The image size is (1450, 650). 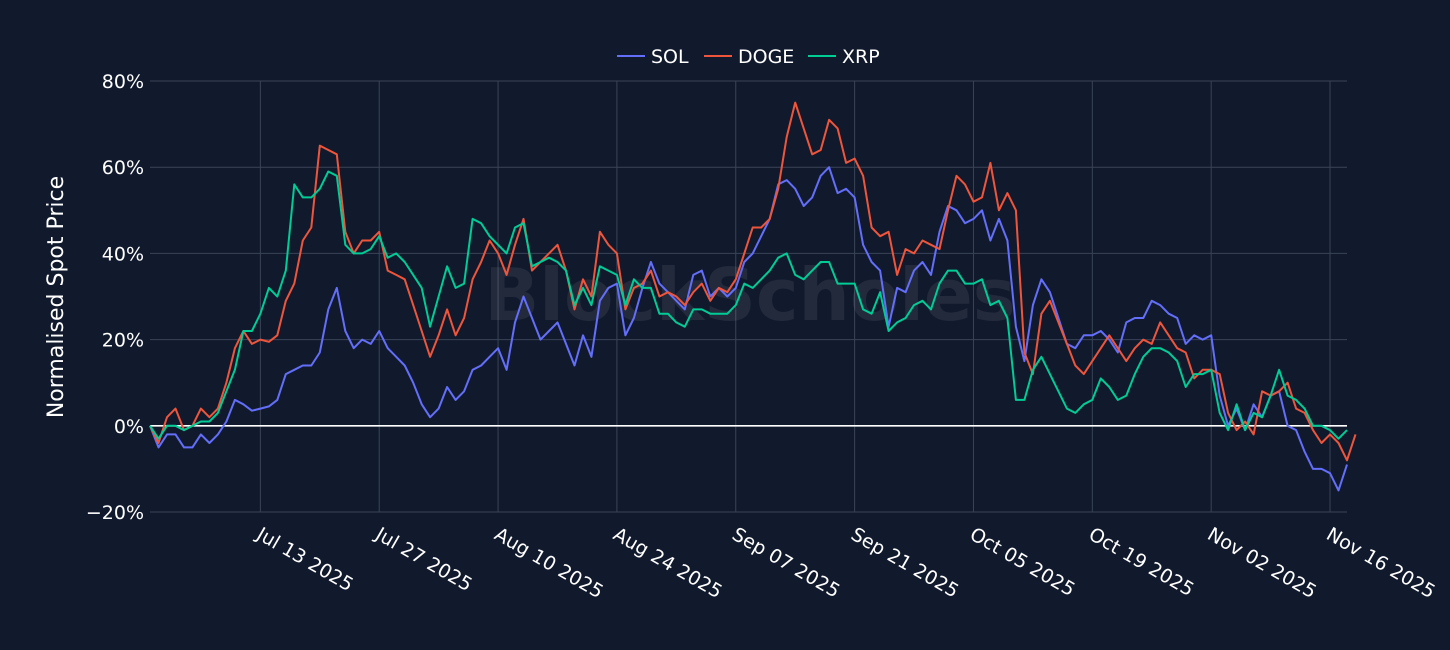 What do you see at coordinates (766, 57) in the screenshot?
I see `legend-label-doge: DOGE` at bounding box center [766, 57].